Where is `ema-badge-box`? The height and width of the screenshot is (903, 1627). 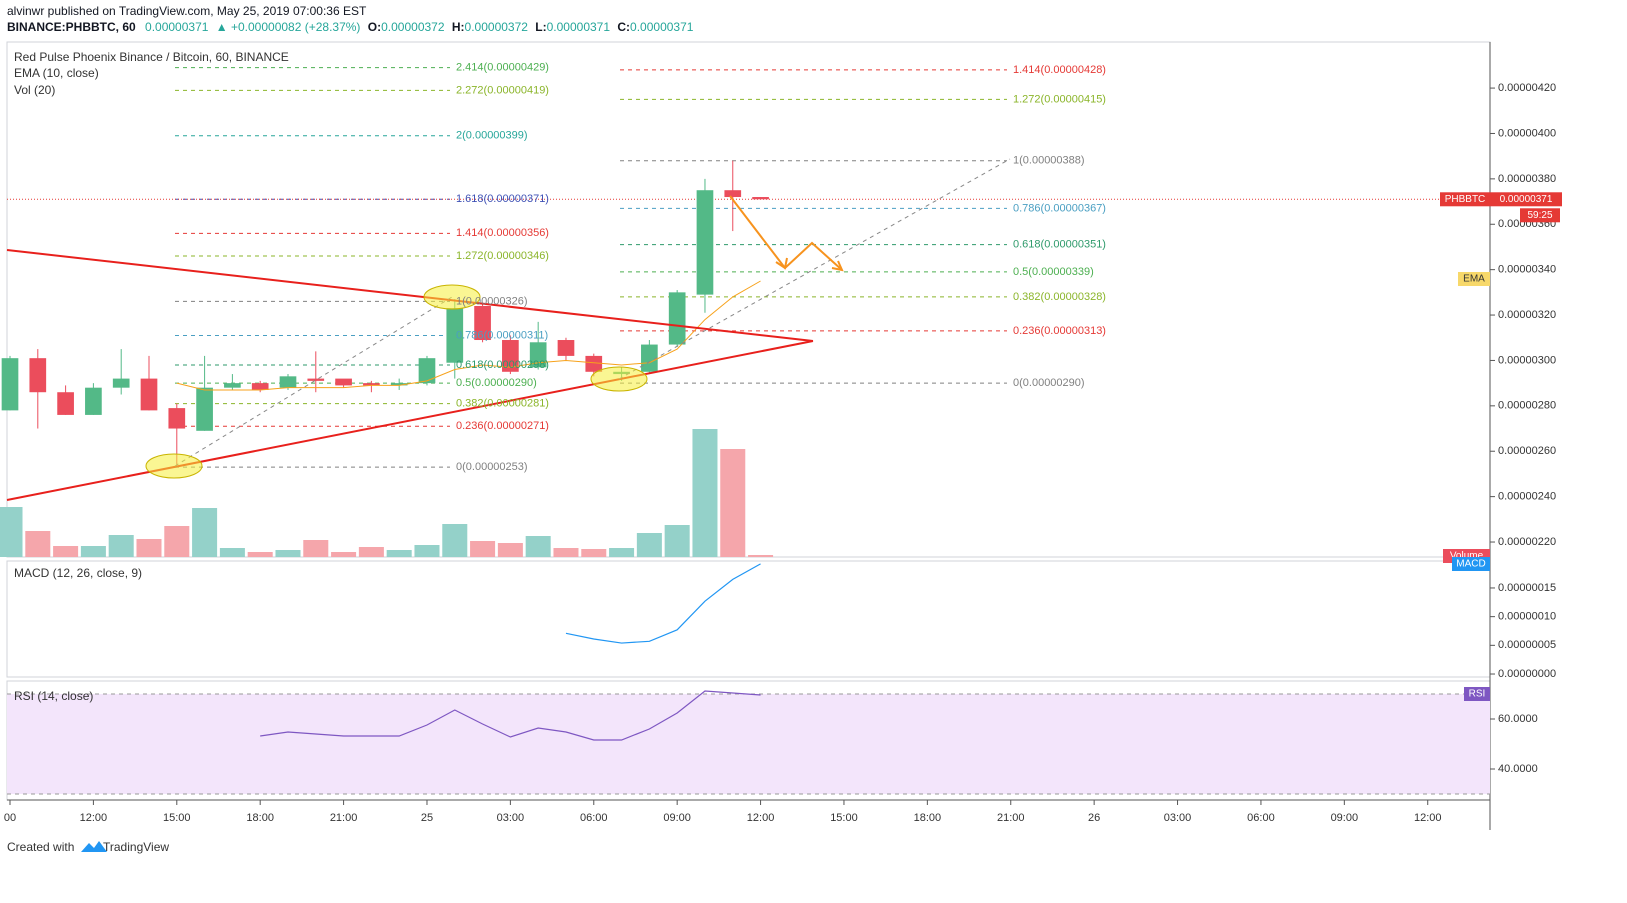 ema-badge-box is located at coordinates (1474, 279).